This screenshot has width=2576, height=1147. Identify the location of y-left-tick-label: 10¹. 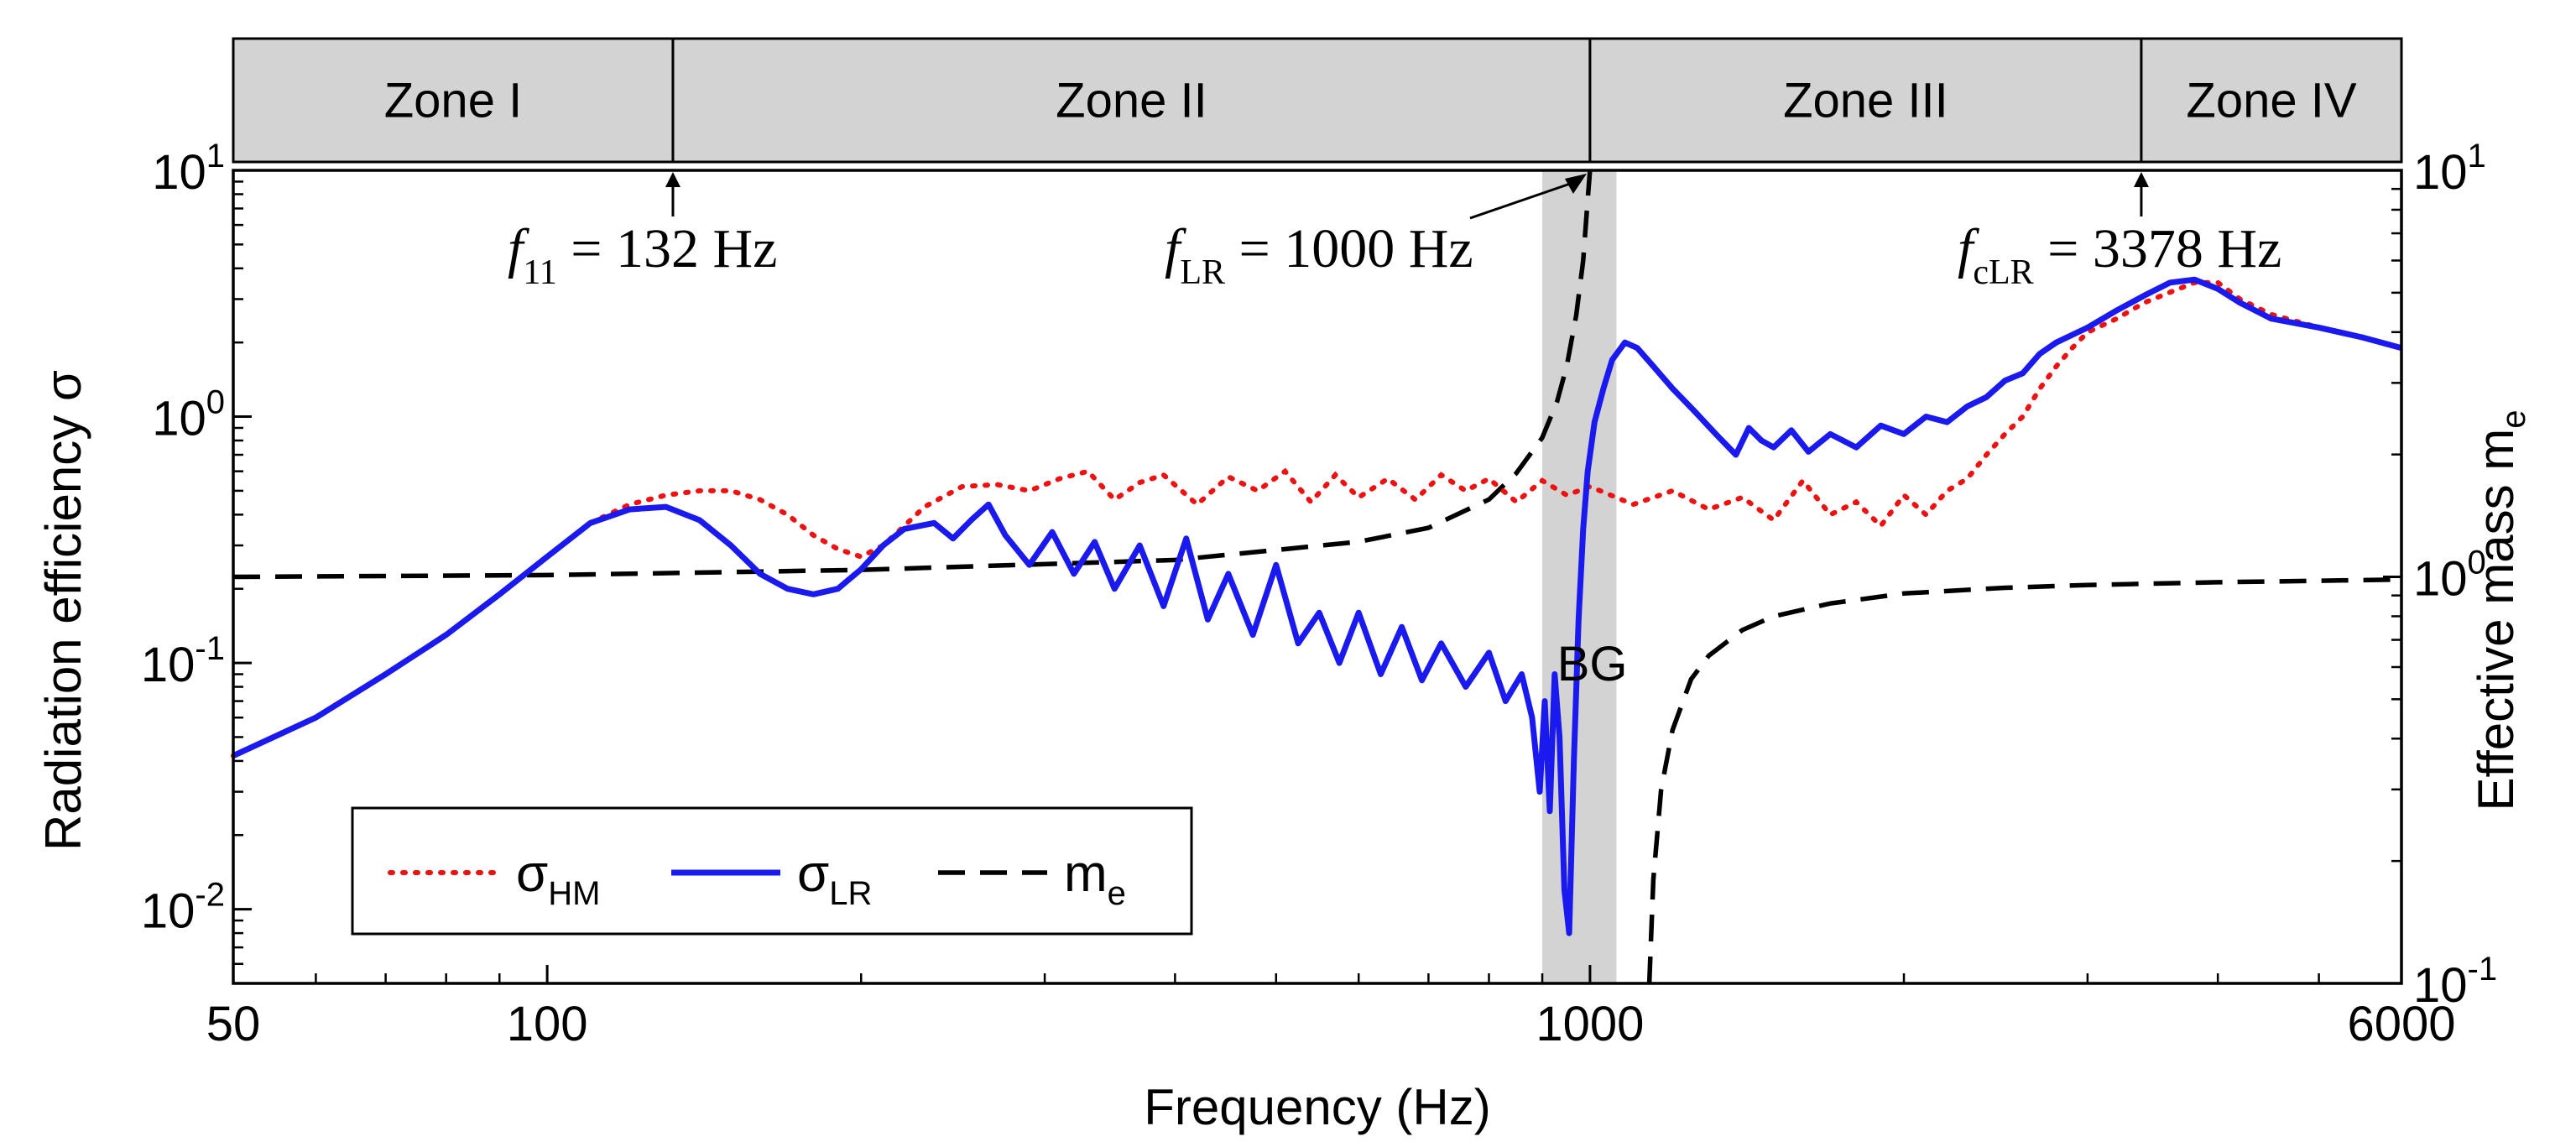
(188, 169).